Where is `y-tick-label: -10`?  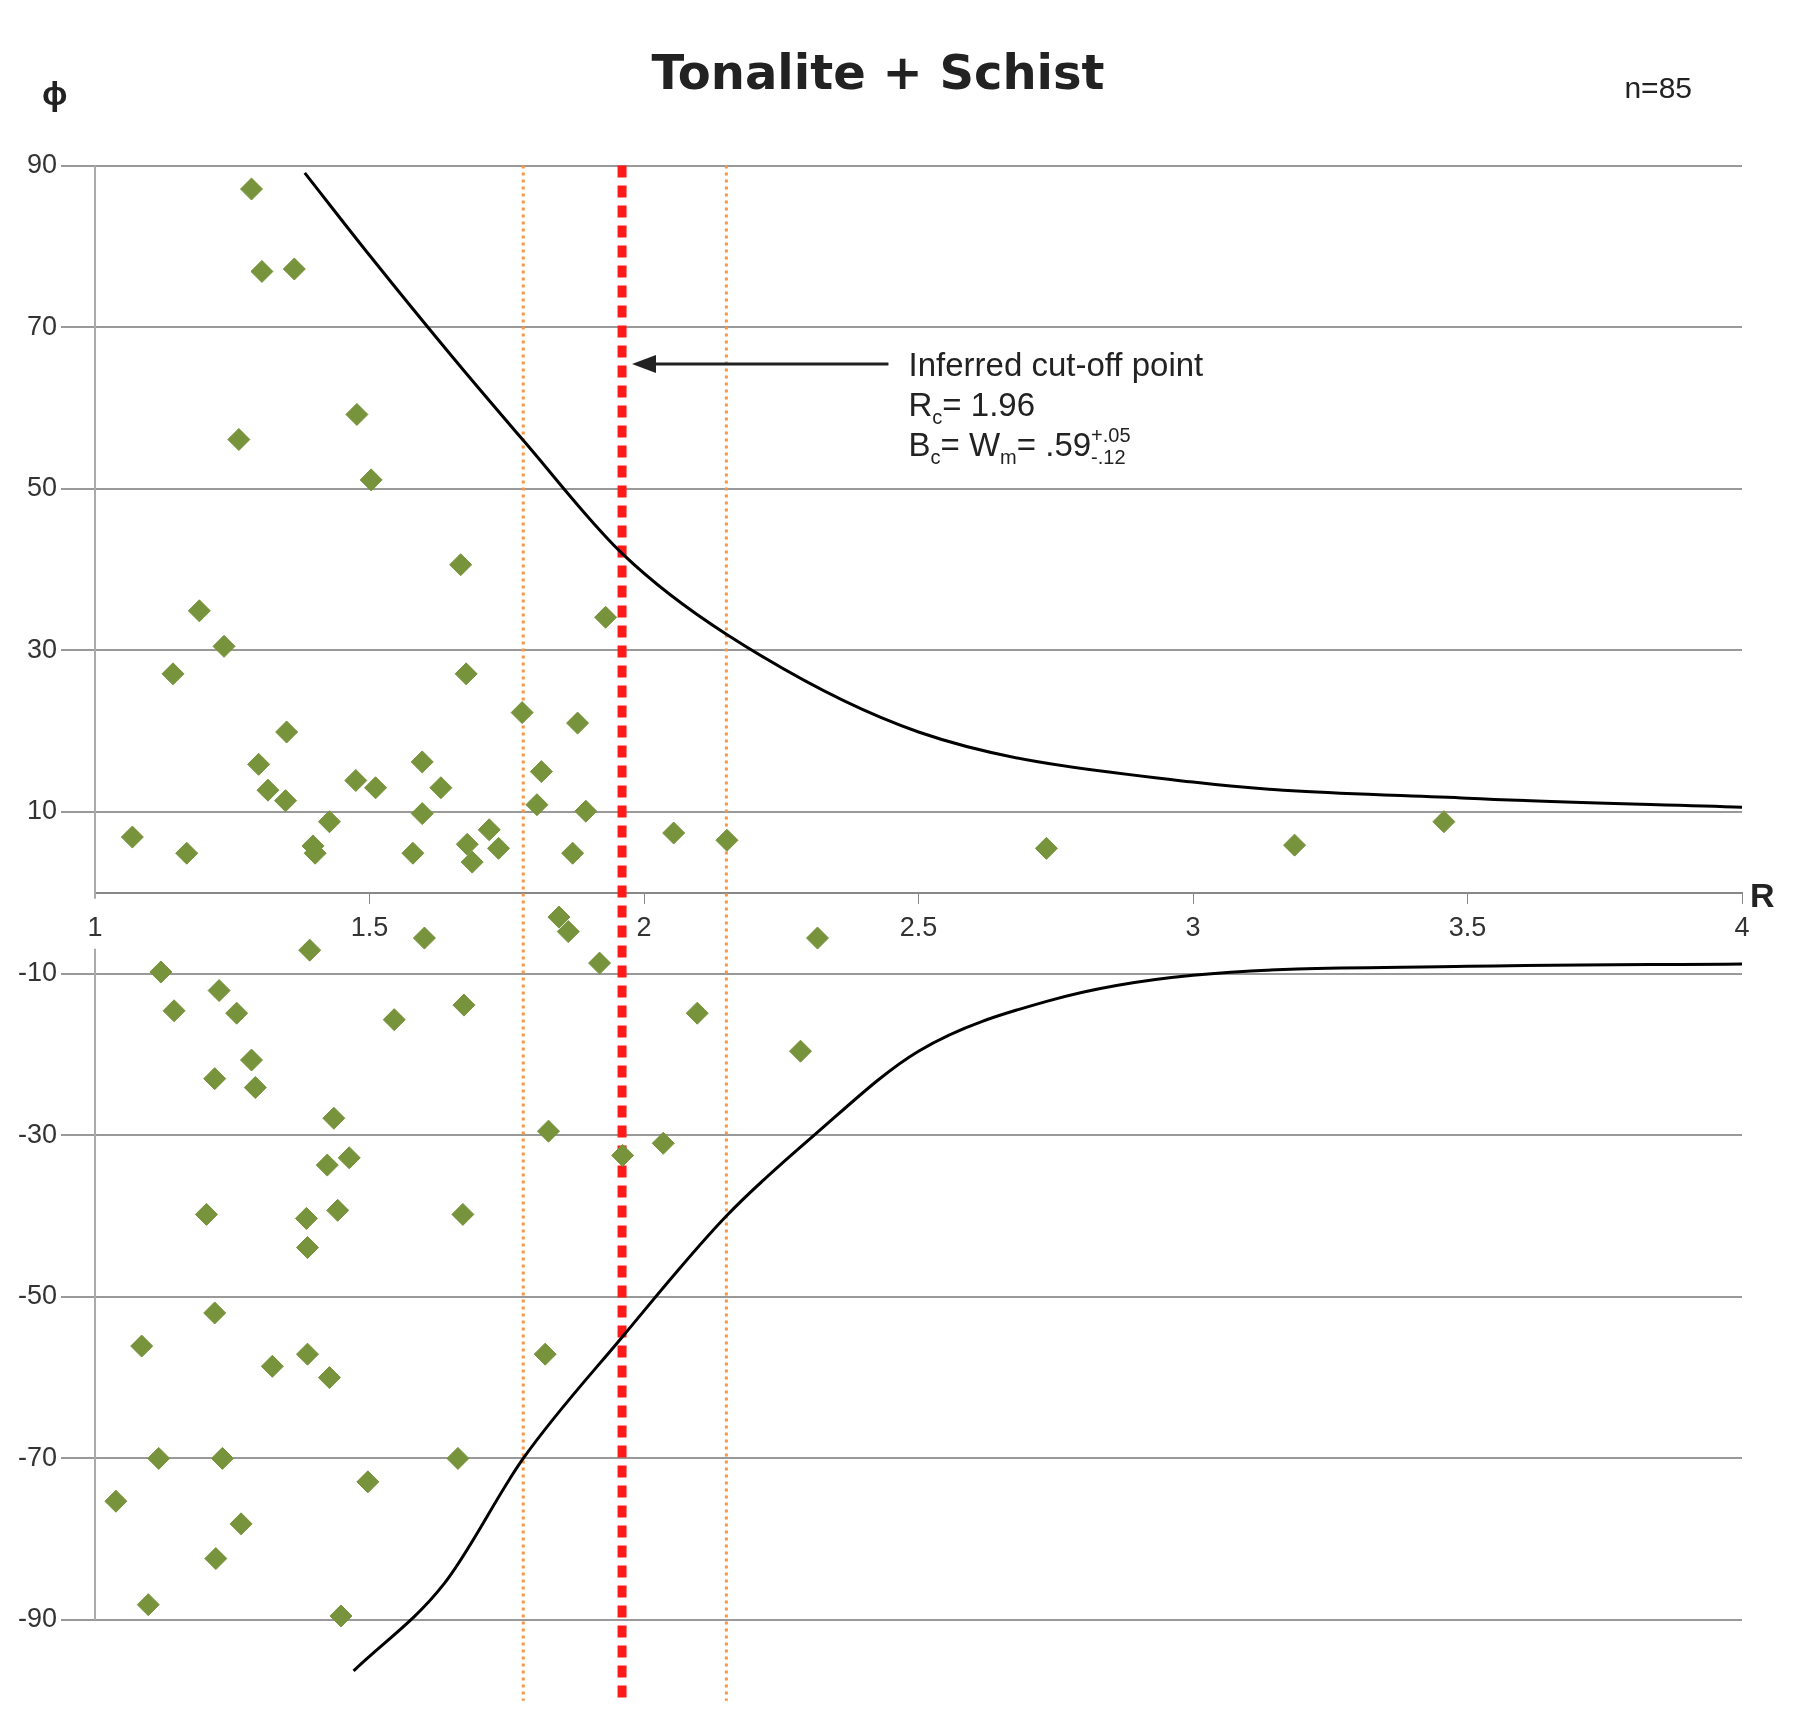 y-tick-label: -10 is located at coordinates (37, 972).